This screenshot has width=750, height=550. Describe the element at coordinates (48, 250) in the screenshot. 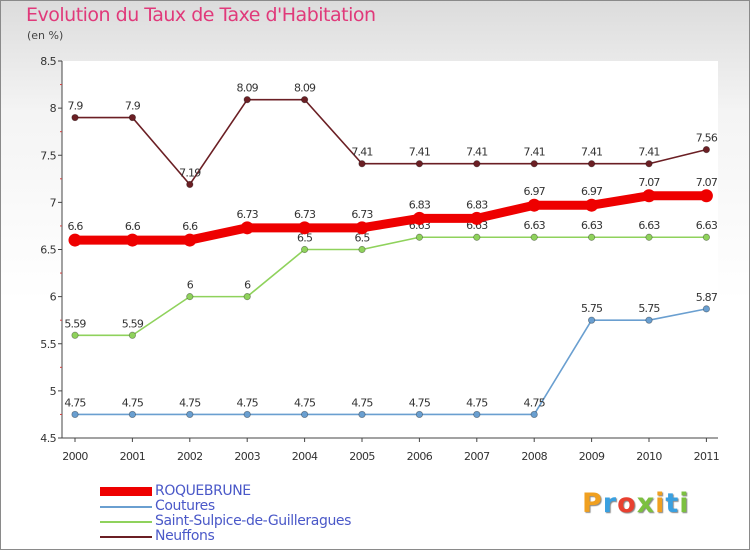

I see `y-tick-label: 6.5` at that location.